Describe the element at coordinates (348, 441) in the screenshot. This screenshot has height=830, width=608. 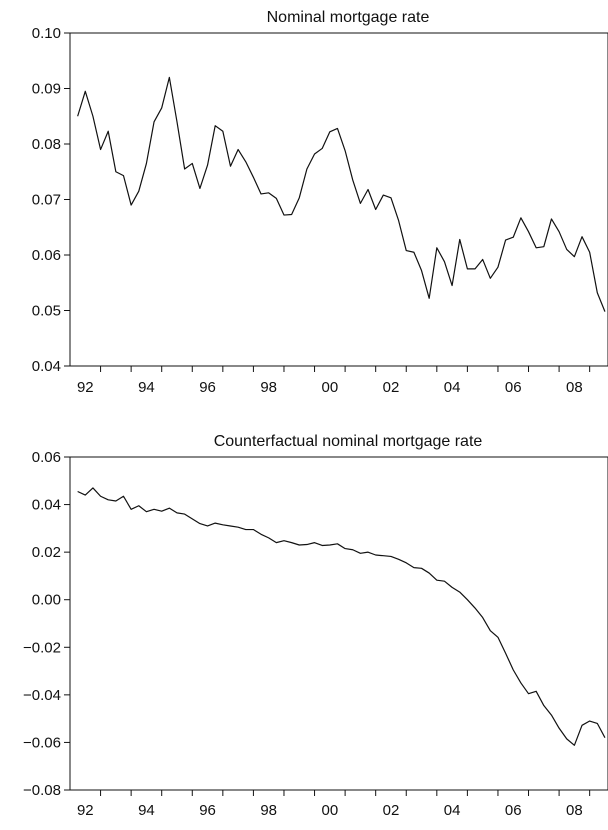
I see `chart-title: Counterfactual nominal mortgage rate` at that location.